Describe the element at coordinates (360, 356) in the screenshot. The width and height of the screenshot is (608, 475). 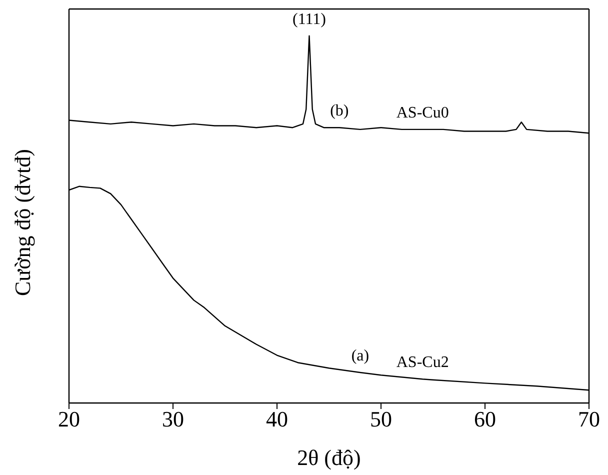
I see `annotation: (a)` at that location.